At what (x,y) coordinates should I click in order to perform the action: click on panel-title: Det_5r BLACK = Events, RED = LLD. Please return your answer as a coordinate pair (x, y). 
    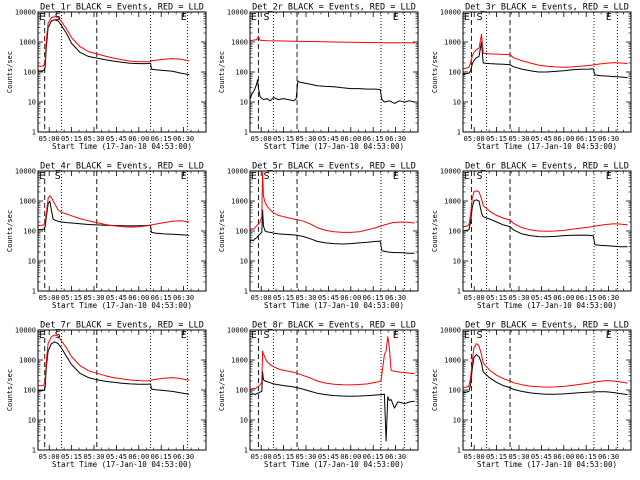
    Looking at the image, I should click on (334, 167).